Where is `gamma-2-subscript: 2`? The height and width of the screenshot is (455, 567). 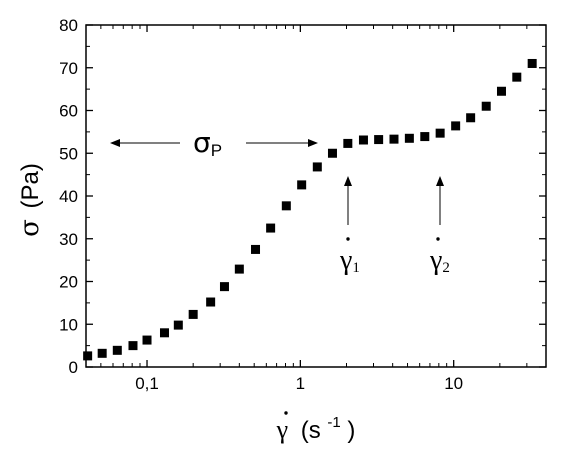
gamma-2-subscript: 2 is located at coordinates (446, 268).